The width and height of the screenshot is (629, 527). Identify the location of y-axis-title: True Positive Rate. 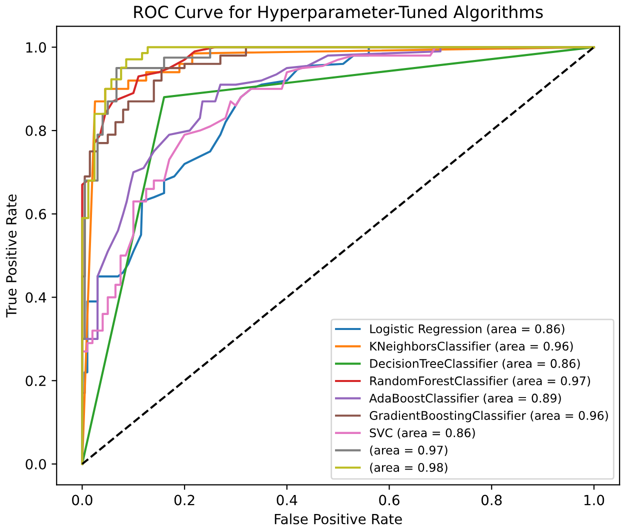
(11, 256).